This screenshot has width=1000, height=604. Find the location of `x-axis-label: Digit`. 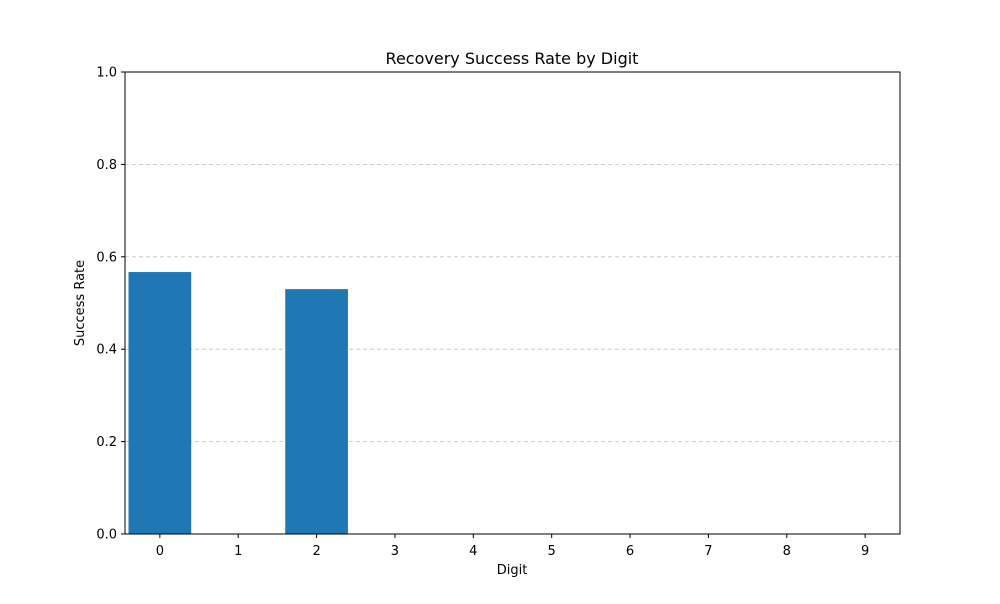

x-axis-label: Digit is located at coordinates (512, 570).